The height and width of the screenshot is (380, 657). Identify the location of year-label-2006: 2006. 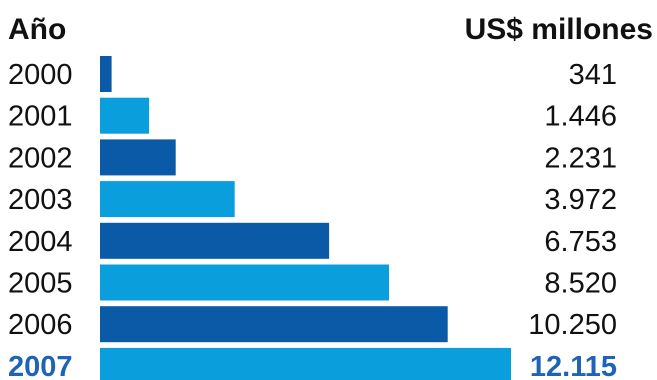
(40, 325).